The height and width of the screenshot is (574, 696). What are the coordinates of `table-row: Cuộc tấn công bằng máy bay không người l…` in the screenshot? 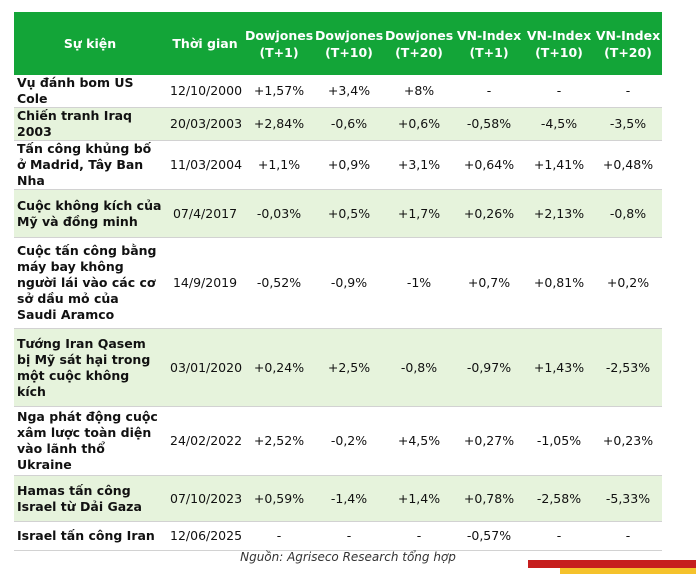 It's located at (338, 283).